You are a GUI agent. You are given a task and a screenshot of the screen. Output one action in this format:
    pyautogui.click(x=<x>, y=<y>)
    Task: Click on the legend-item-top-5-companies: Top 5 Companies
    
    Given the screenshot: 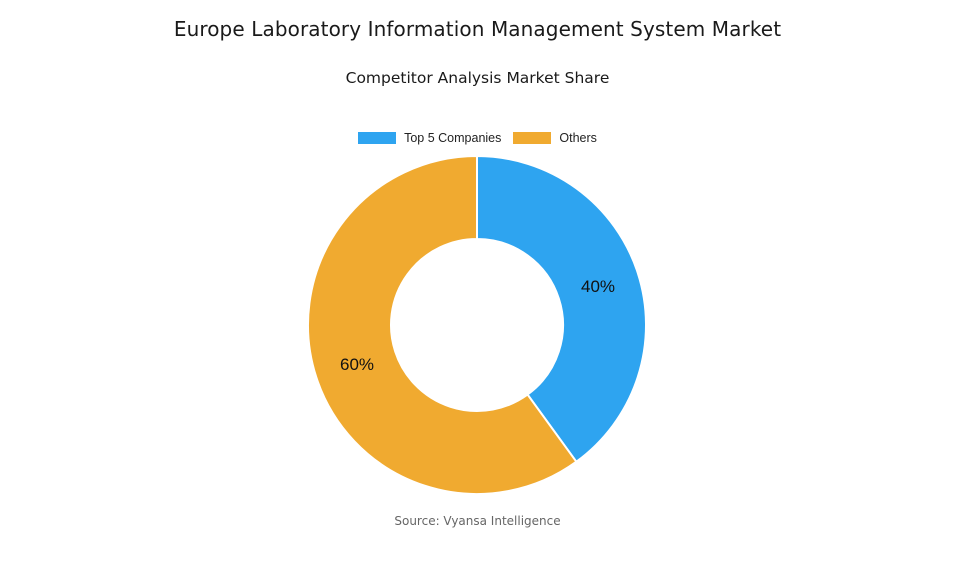 What is the action you would take?
    pyautogui.click(x=429, y=138)
    